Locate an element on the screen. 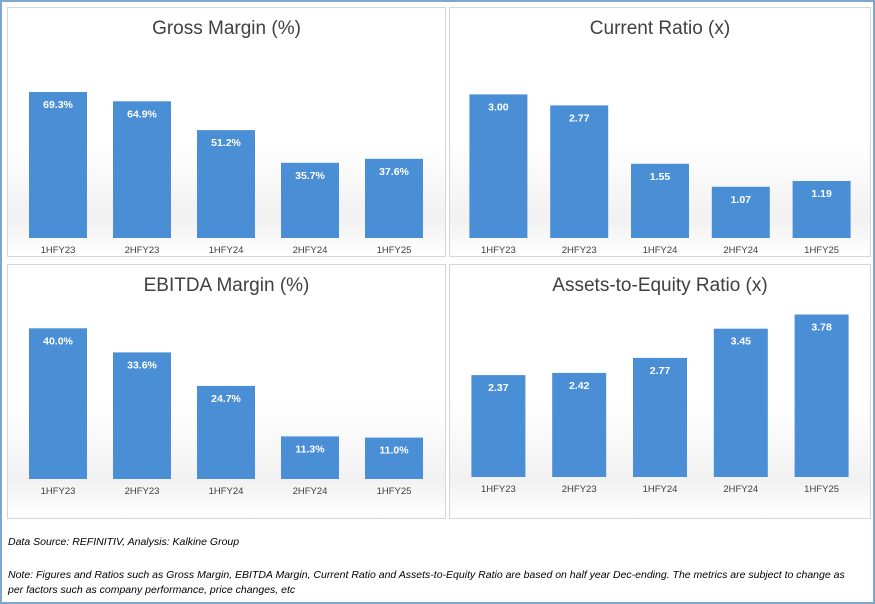  data-label: 11.0% is located at coordinates (394, 451).